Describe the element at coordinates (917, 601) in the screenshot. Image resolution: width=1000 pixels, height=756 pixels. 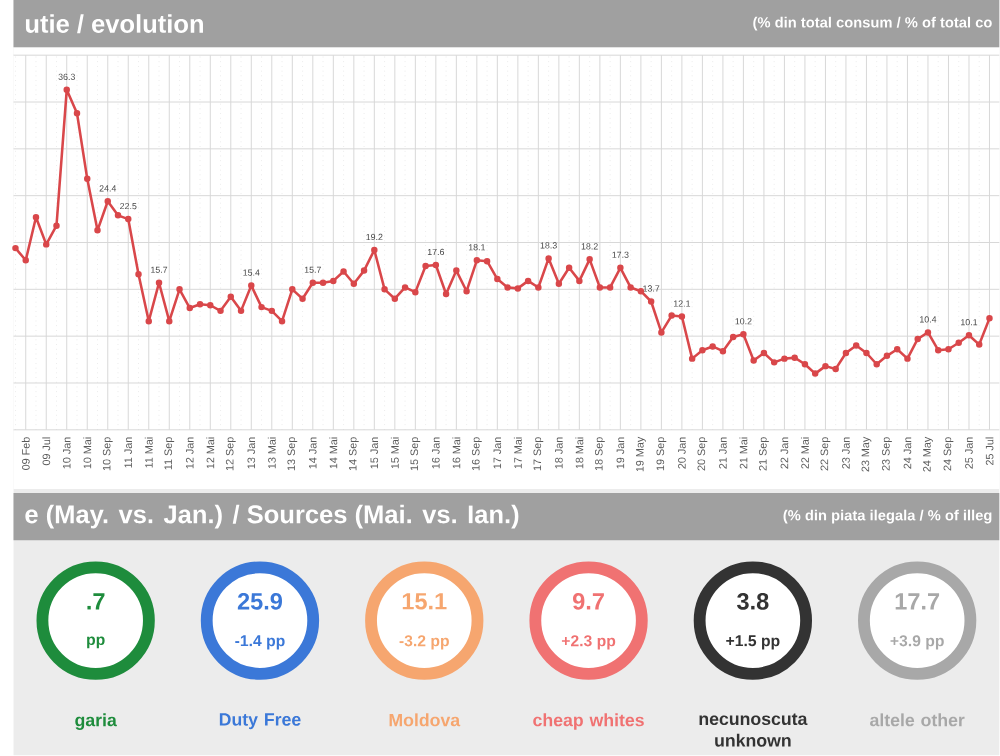
I see `text: 17.7` at that location.